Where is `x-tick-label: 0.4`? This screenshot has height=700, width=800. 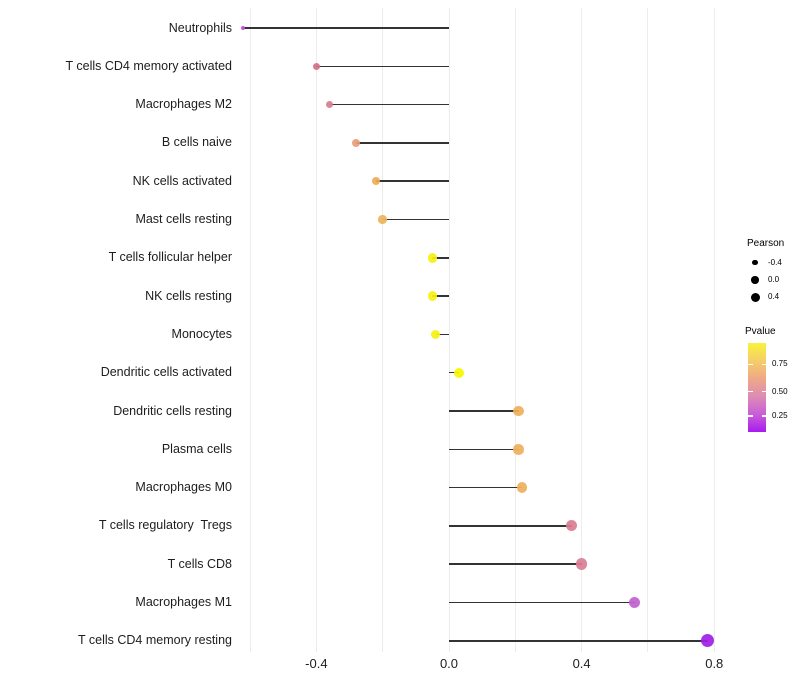 x-tick-label: 0.4 is located at coordinates (581, 663).